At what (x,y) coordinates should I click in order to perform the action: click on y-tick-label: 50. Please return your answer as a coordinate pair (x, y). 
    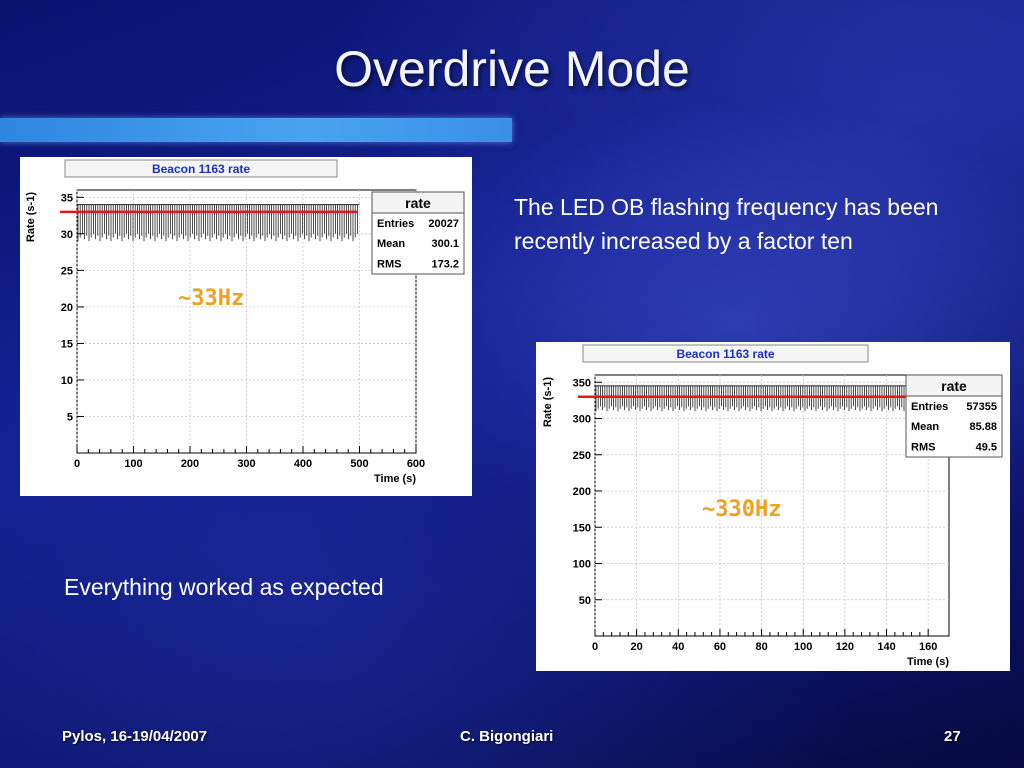
    Looking at the image, I should click on (585, 601).